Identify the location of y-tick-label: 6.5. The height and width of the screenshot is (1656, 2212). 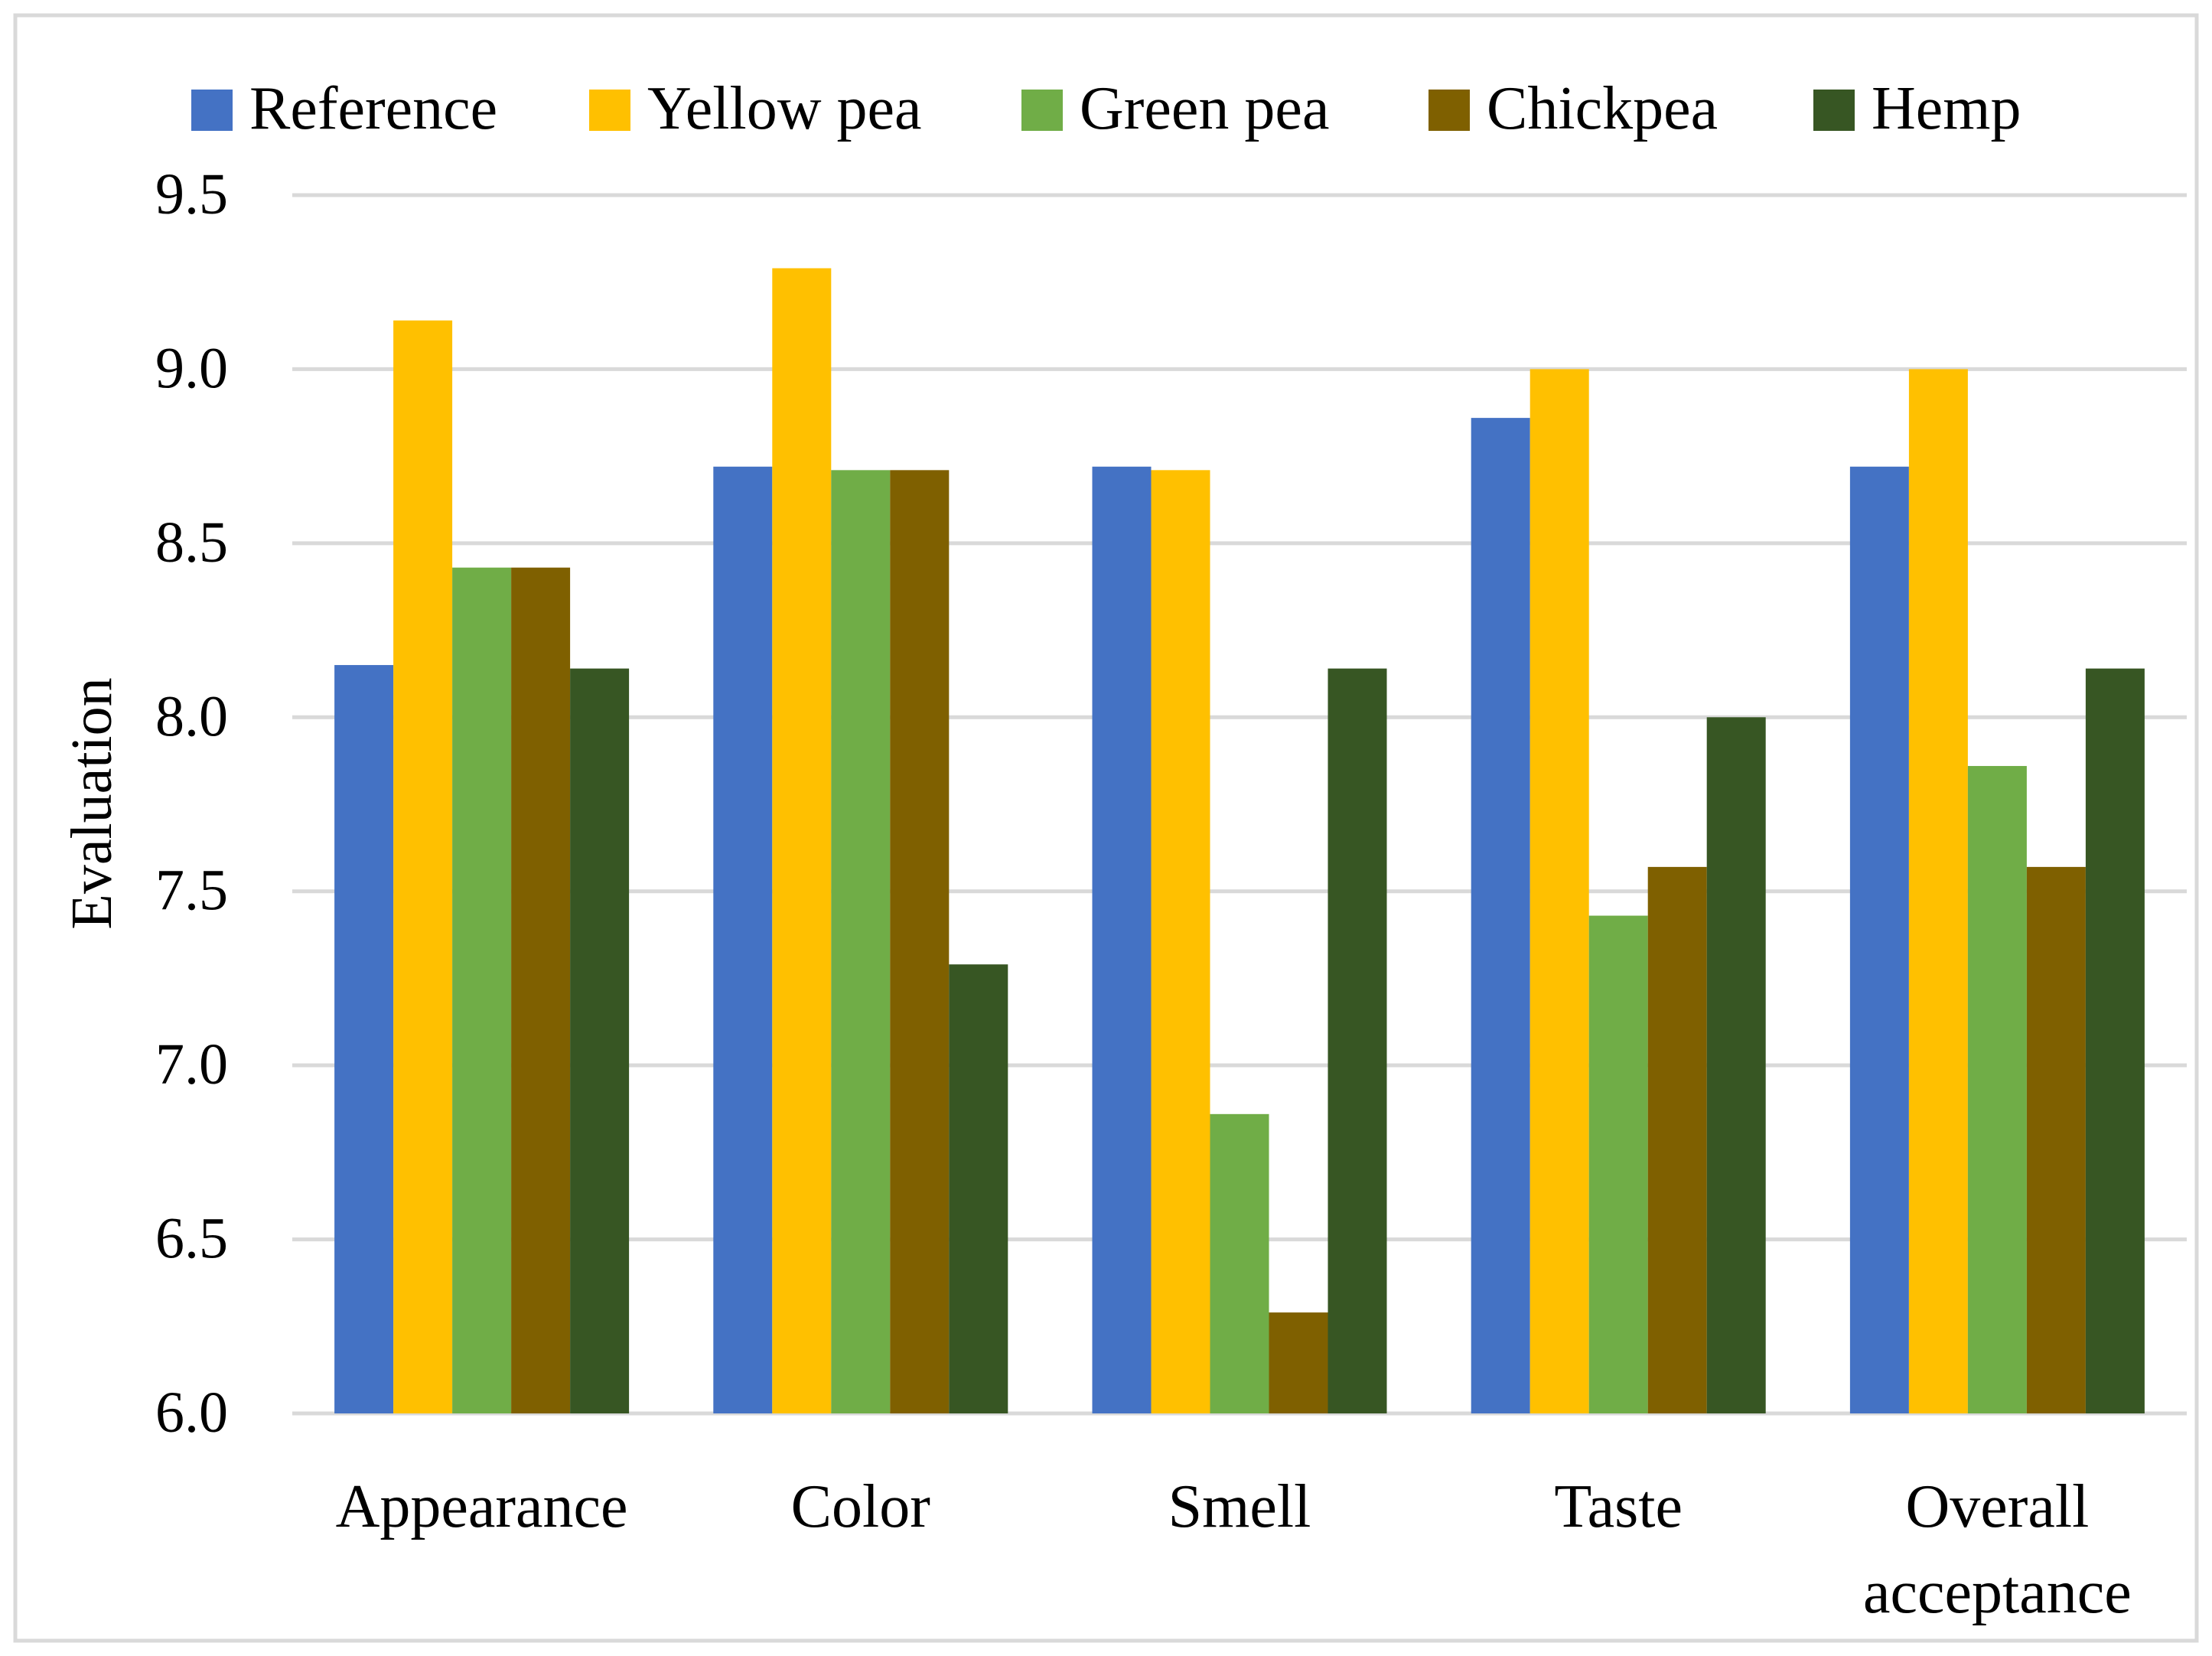
(192, 1239).